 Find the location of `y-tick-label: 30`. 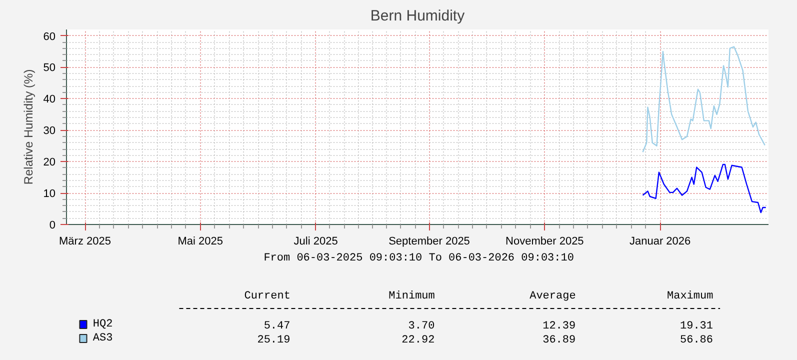

y-tick-label: 30 is located at coordinates (49, 131).